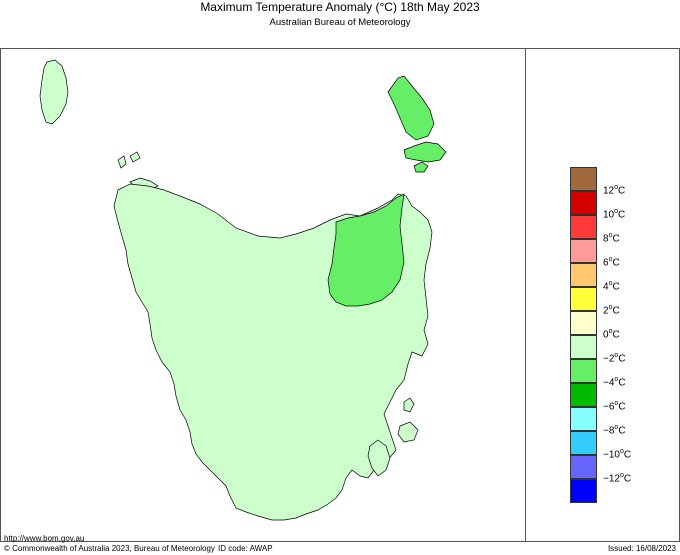 The image size is (680, 555). What do you see at coordinates (641, 548) in the screenshot?
I see `issued-date: Issued: 16/08/2023` at bounding box center [641, 548].